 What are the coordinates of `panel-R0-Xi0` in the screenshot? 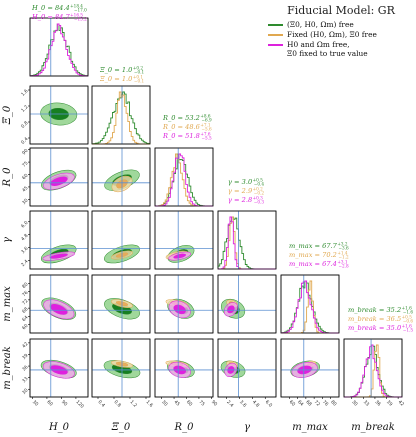 It's located at (121, 177).